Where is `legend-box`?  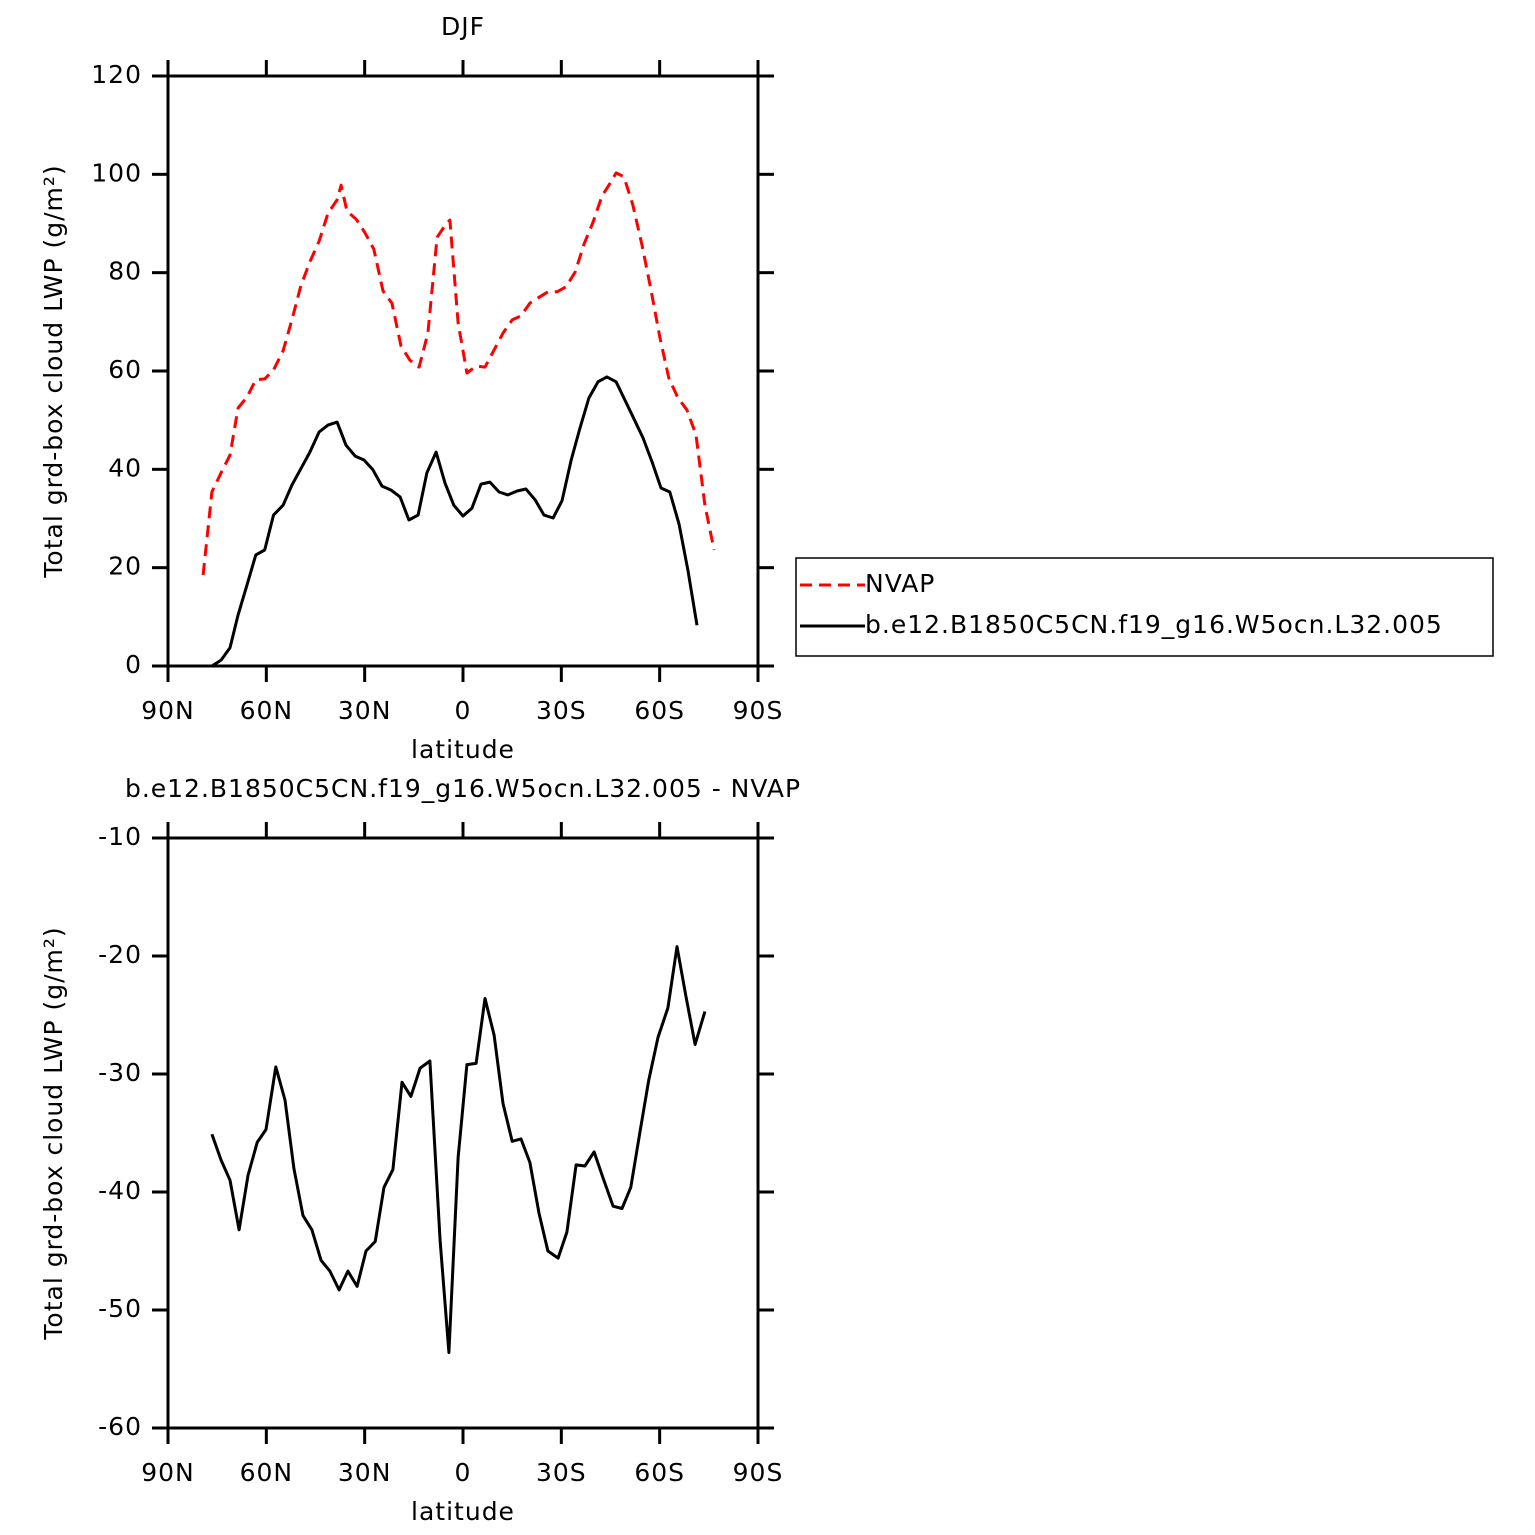 legend-box is located at coordinates (1144, 607).